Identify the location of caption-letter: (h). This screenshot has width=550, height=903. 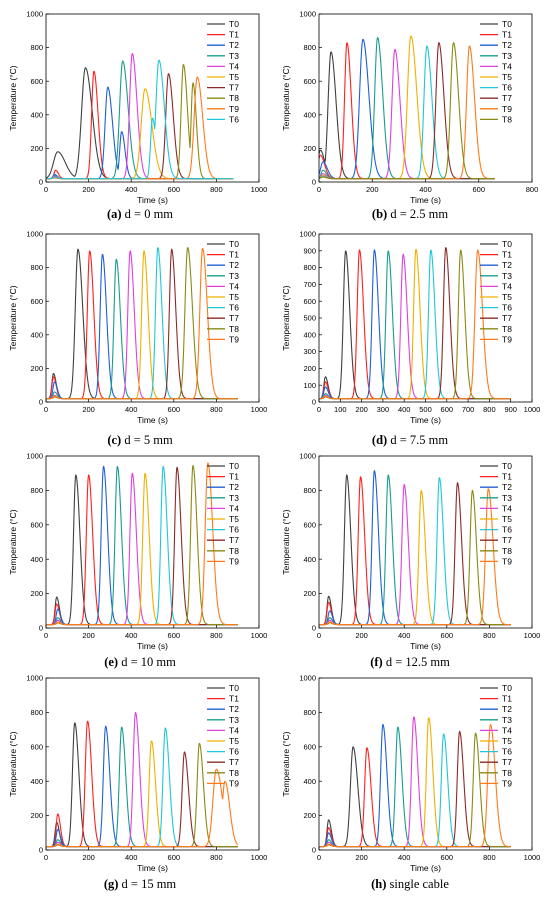
(378, 884).